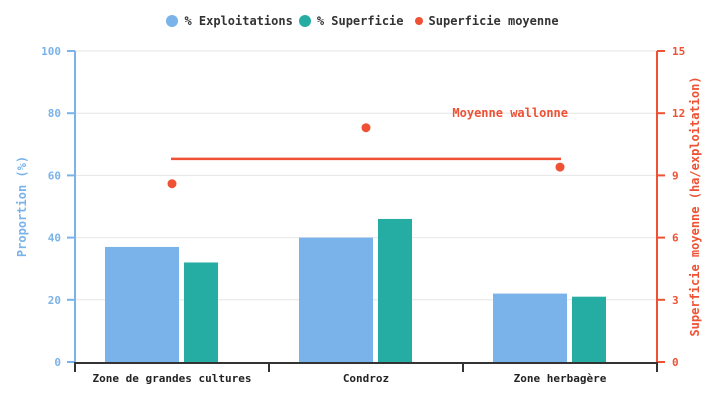  What do you see at coordinates (510, 113) in the screenshot?
I see `reference-line-label: Moyenne wallonne` at bounding box center [510, 113].